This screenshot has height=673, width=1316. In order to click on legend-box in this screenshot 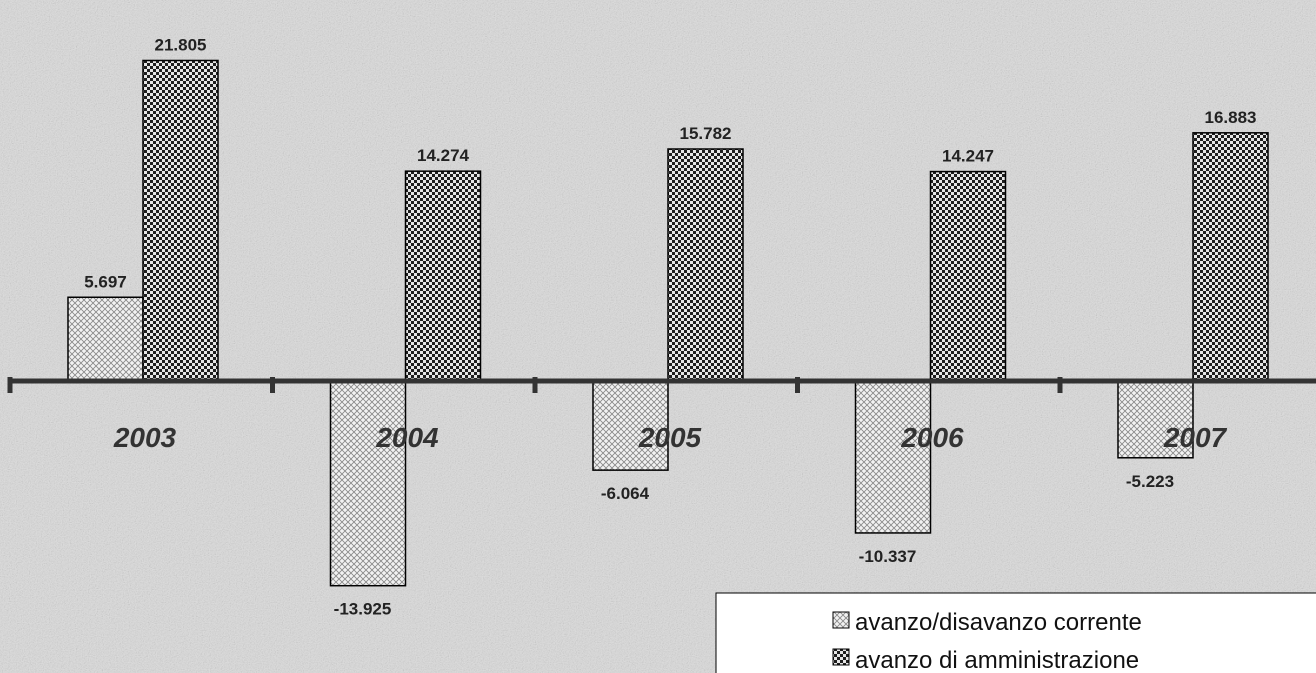, I will do `click(1015, 632)`.